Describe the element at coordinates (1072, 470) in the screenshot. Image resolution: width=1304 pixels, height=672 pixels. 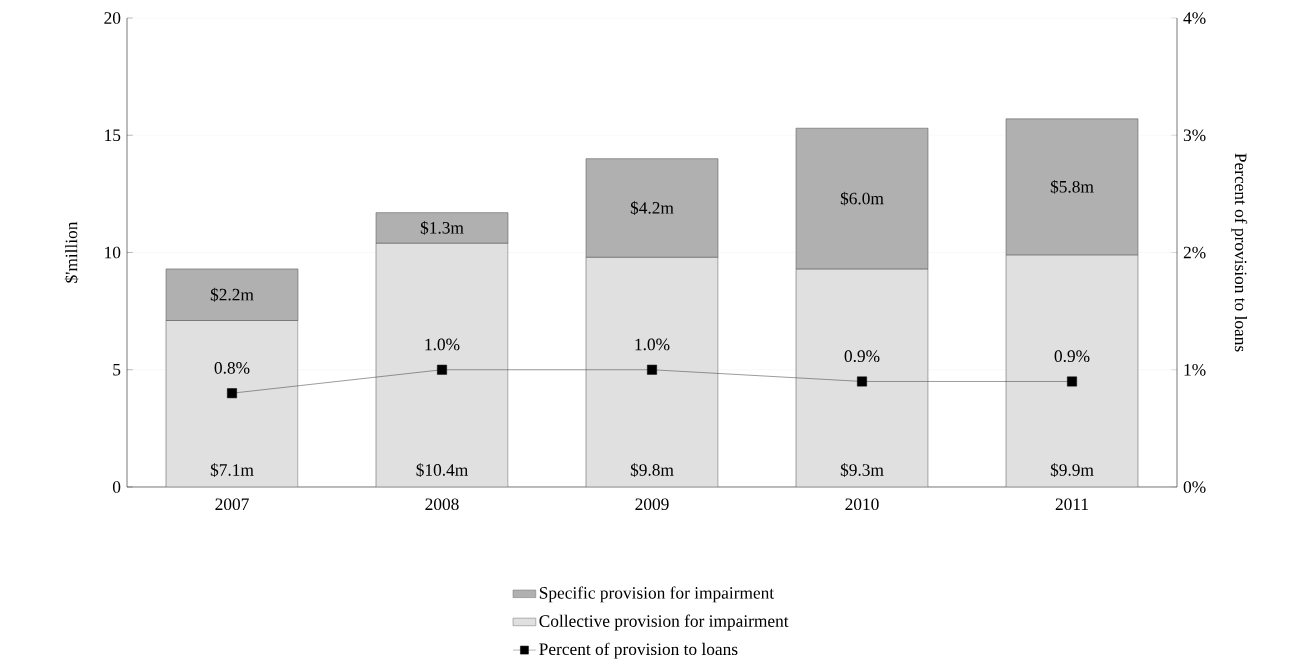
I see `data-label: $9.9m` at that location.